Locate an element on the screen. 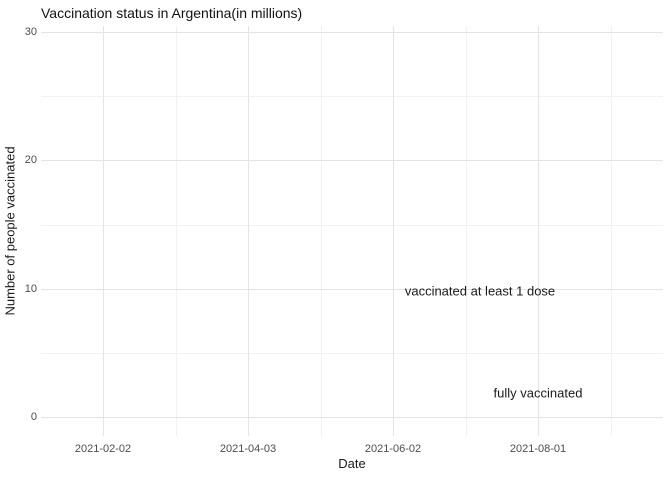 The width and height of the screenshot is (672, 480). x-tick-label: 2021-06-02 is located at coordinates (393, 449).